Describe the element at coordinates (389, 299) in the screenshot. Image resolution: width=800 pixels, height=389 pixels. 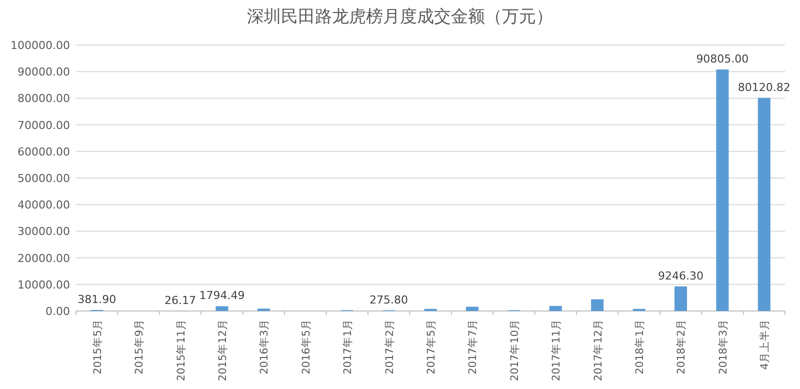
I see `data-label: 275.80` at that location.